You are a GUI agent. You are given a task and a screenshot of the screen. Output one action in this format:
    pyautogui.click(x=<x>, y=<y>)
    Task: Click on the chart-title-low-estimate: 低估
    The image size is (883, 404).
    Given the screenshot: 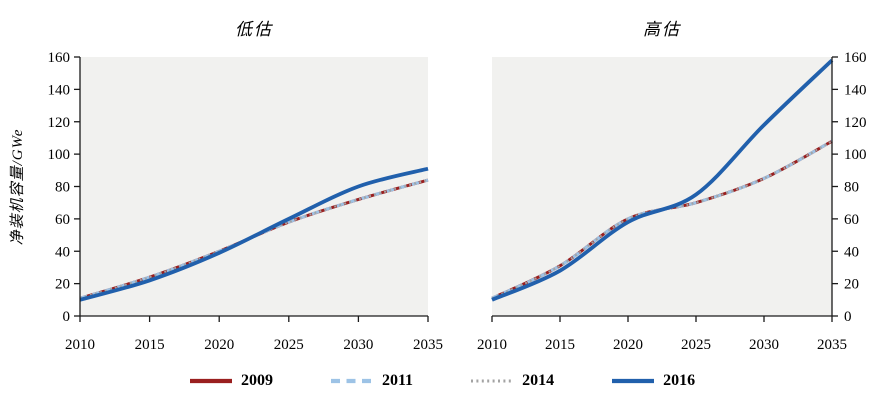 What is the action you would take?
    pyautogui.click(x=254, y=29)
    